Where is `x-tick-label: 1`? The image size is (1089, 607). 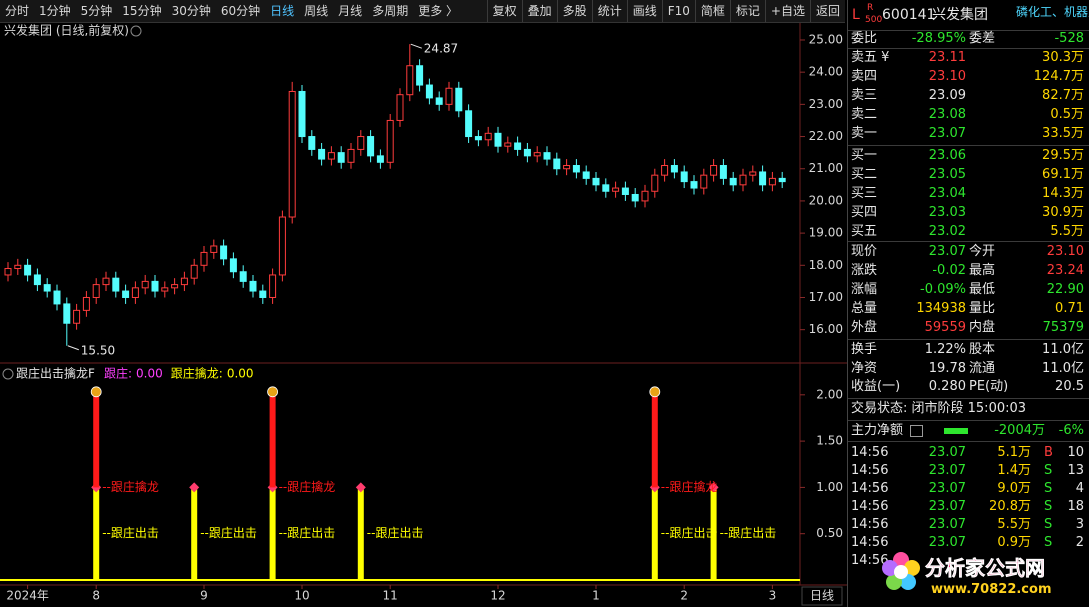
x-tick-label: 1 is located at coordinates (596, 596).